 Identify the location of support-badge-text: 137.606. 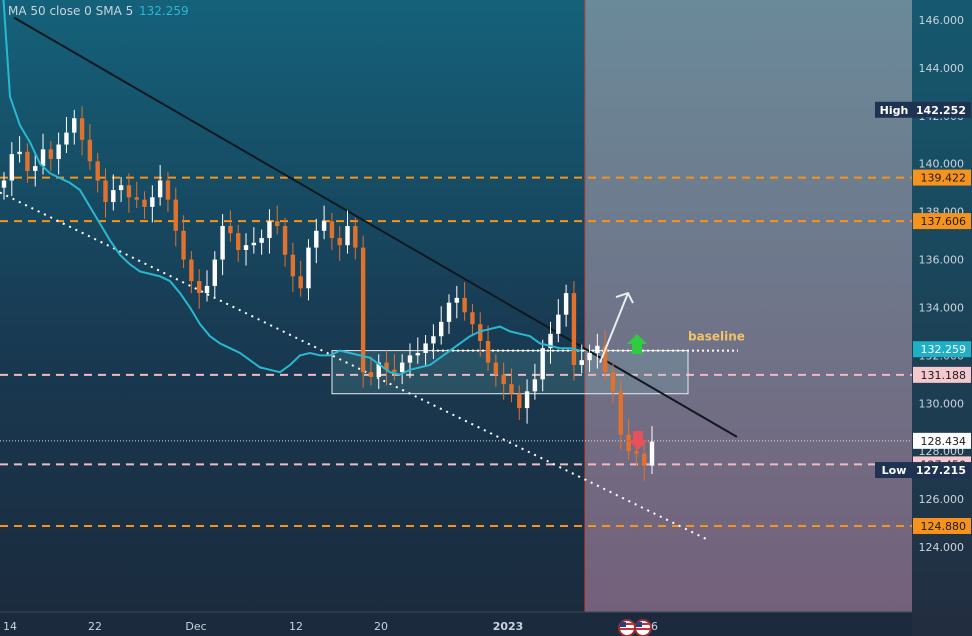
(944, 221).